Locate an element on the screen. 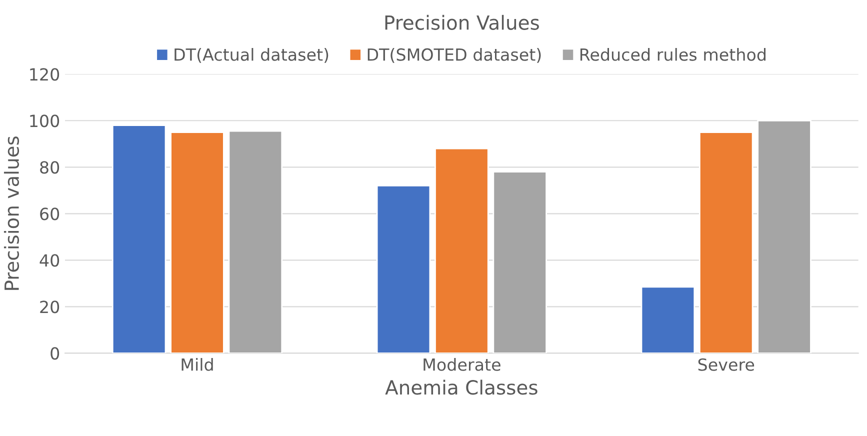 The width and height of the screenshot is (867, 436). y-axis-title: Precision values is located at coordinates (12, 213).